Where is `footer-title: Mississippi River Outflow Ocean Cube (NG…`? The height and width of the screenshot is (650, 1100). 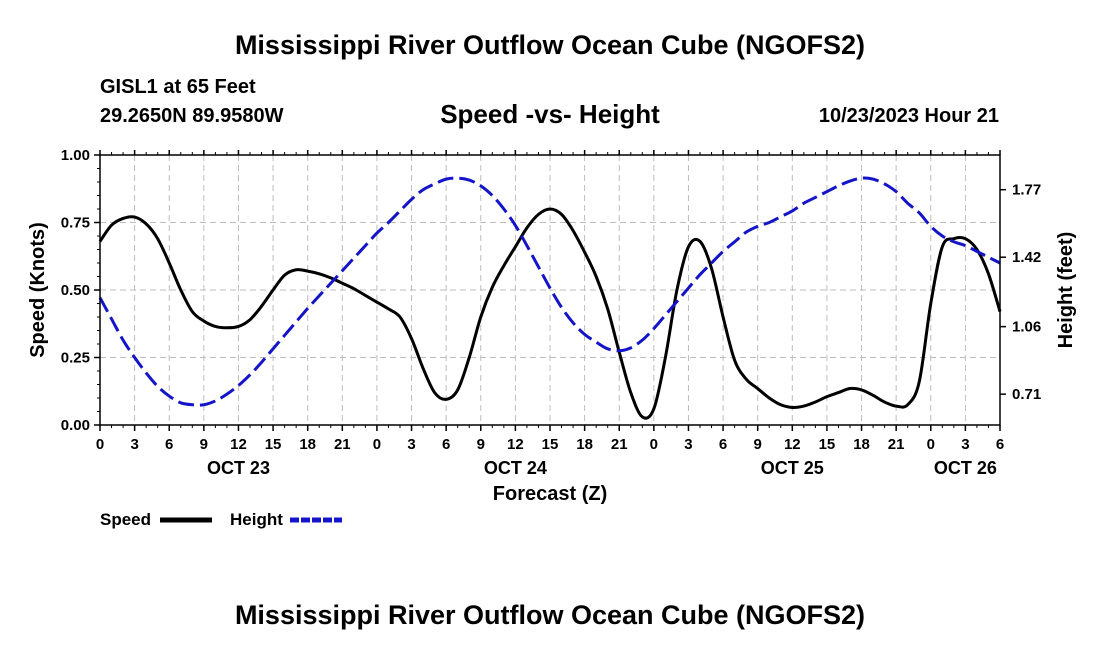
footer-title: Mississippi River Outflow Ocean Cube (NG… is located at coordinates (550, 615).